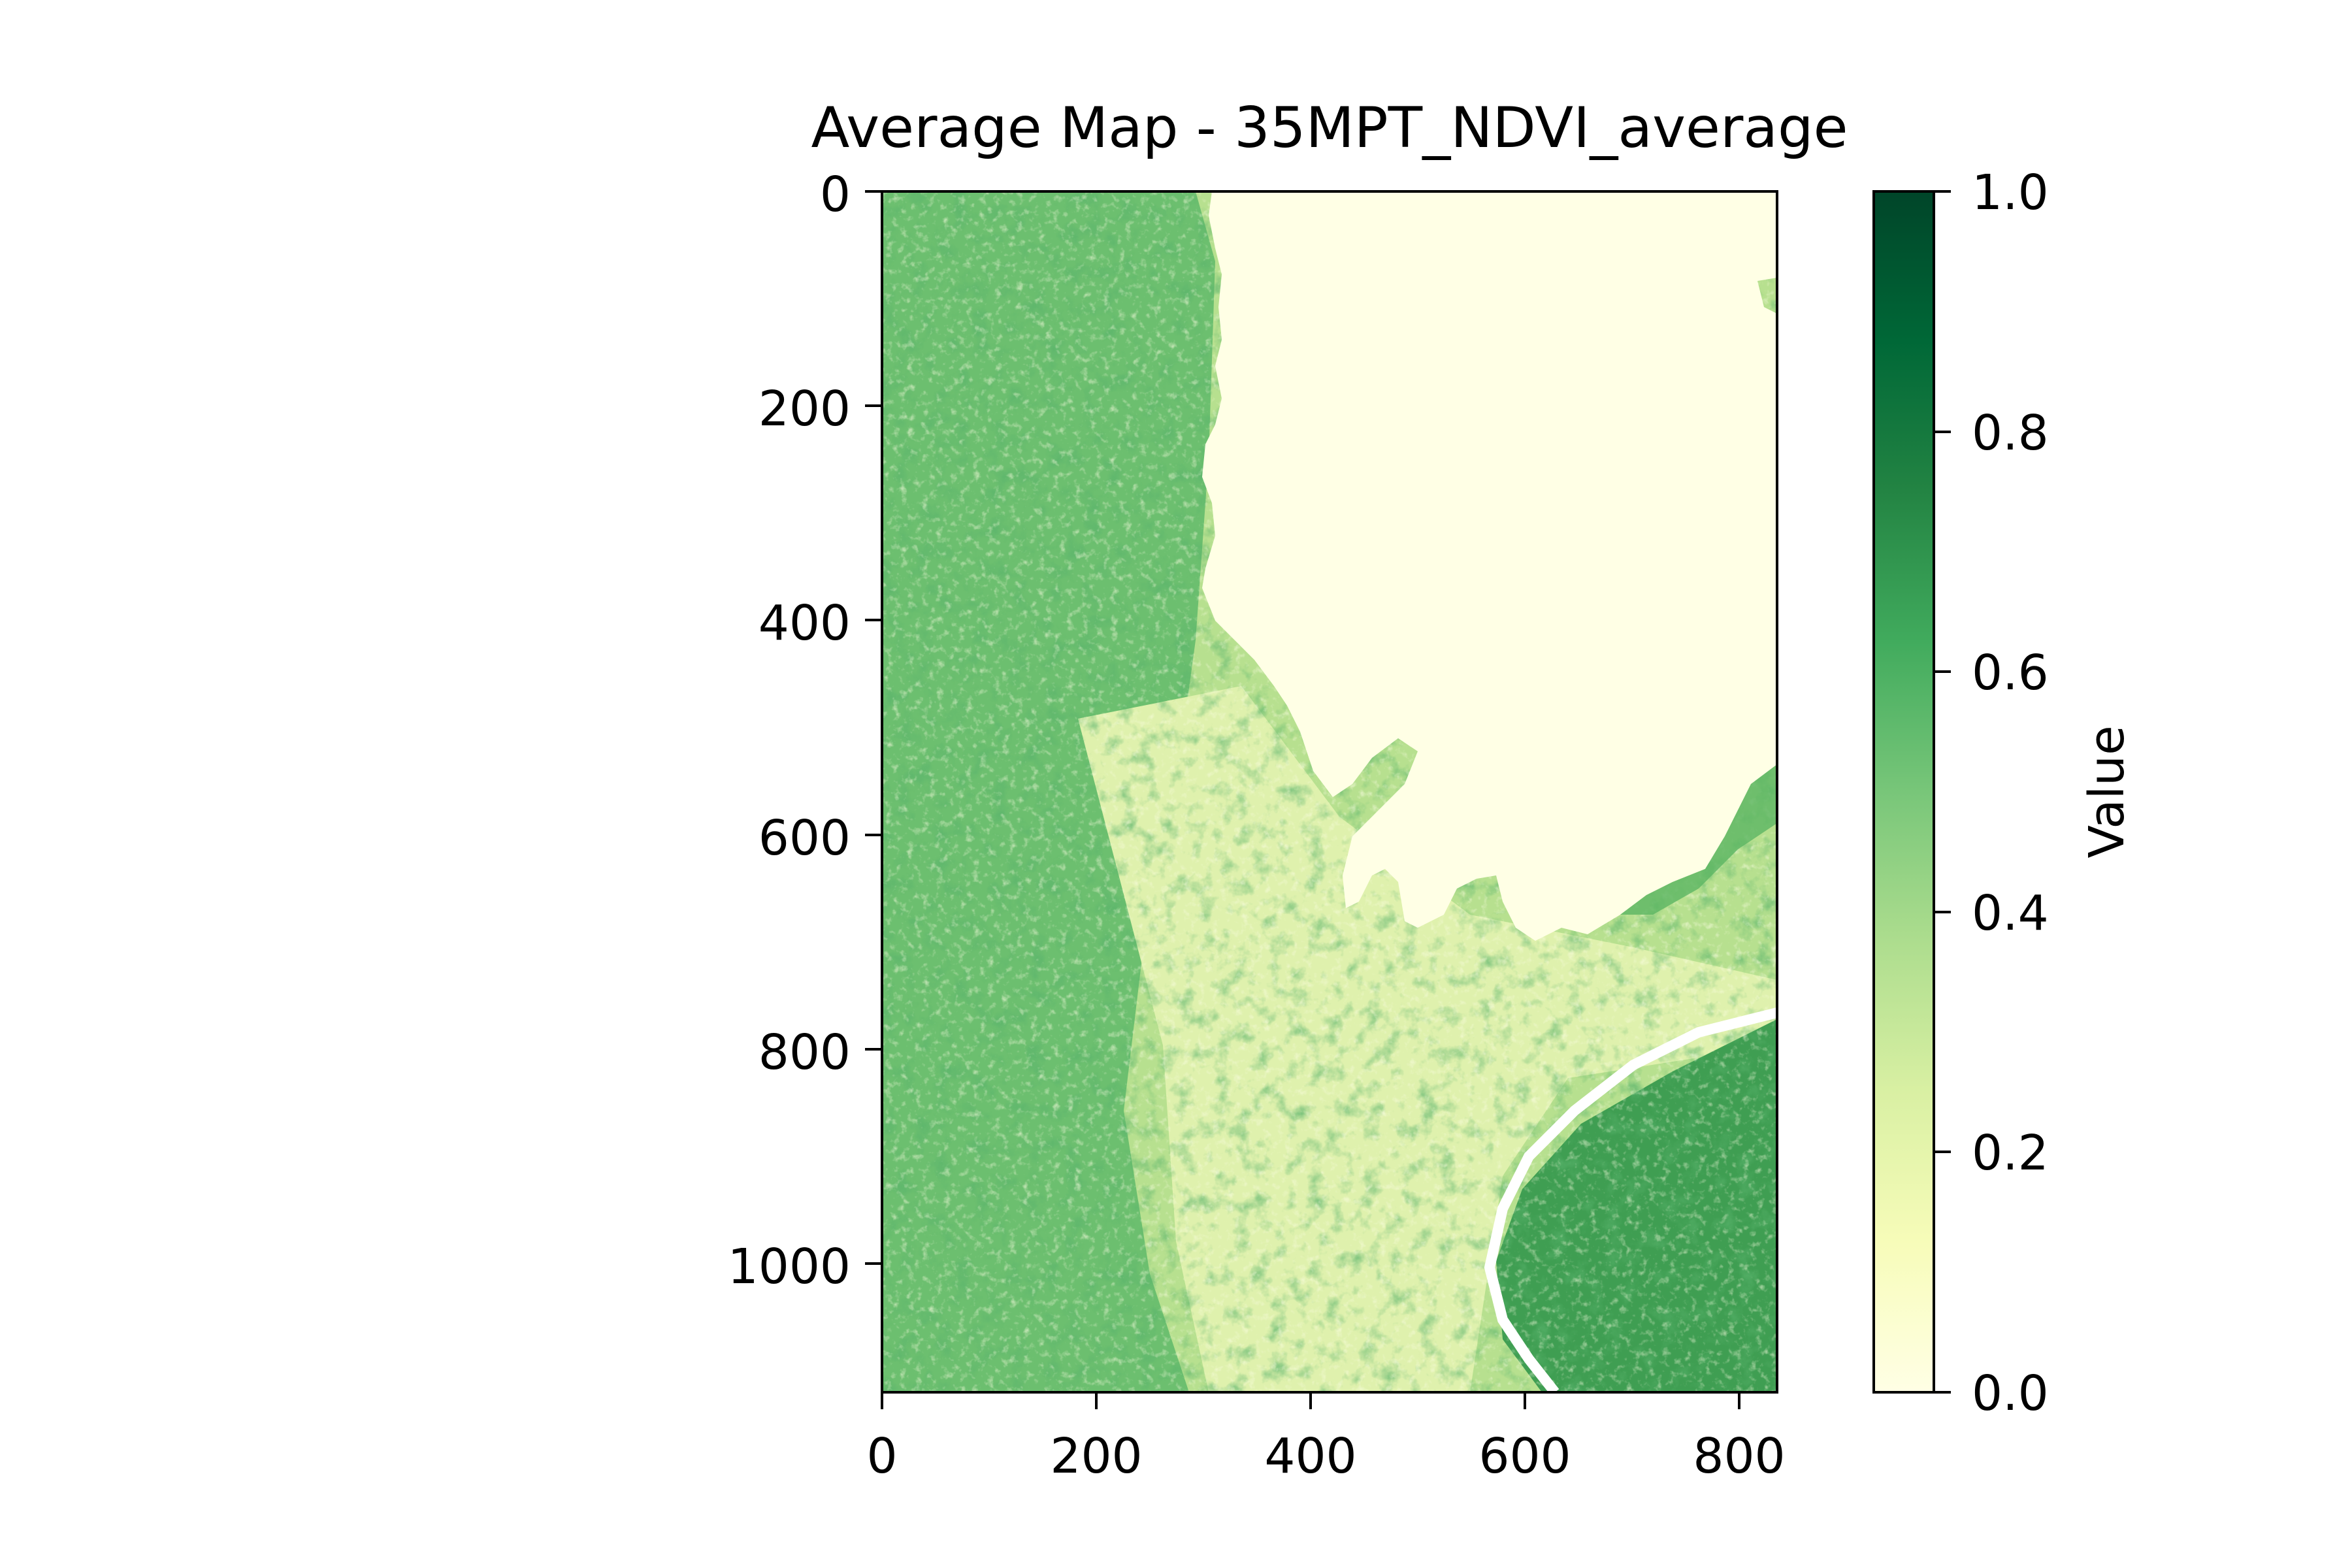 The image size is (2352, 1568). I want to click on chart-title: Average Map - 35MPT_NDVI_average, so click(1329, 128).